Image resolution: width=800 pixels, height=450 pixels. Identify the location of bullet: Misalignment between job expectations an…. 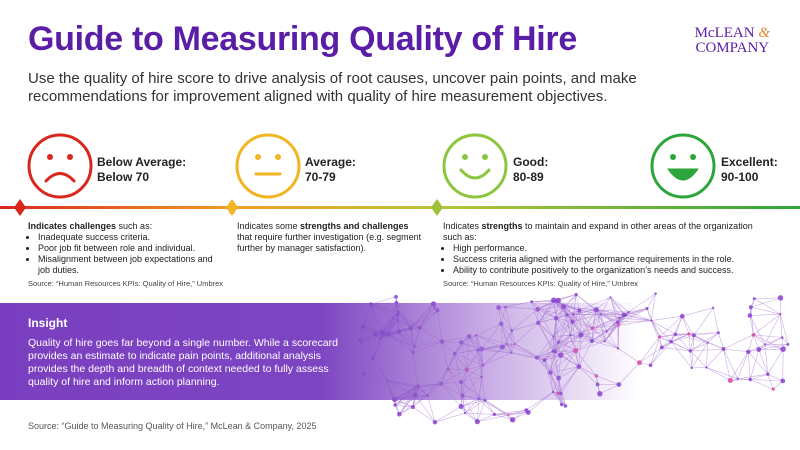
(128, 265).